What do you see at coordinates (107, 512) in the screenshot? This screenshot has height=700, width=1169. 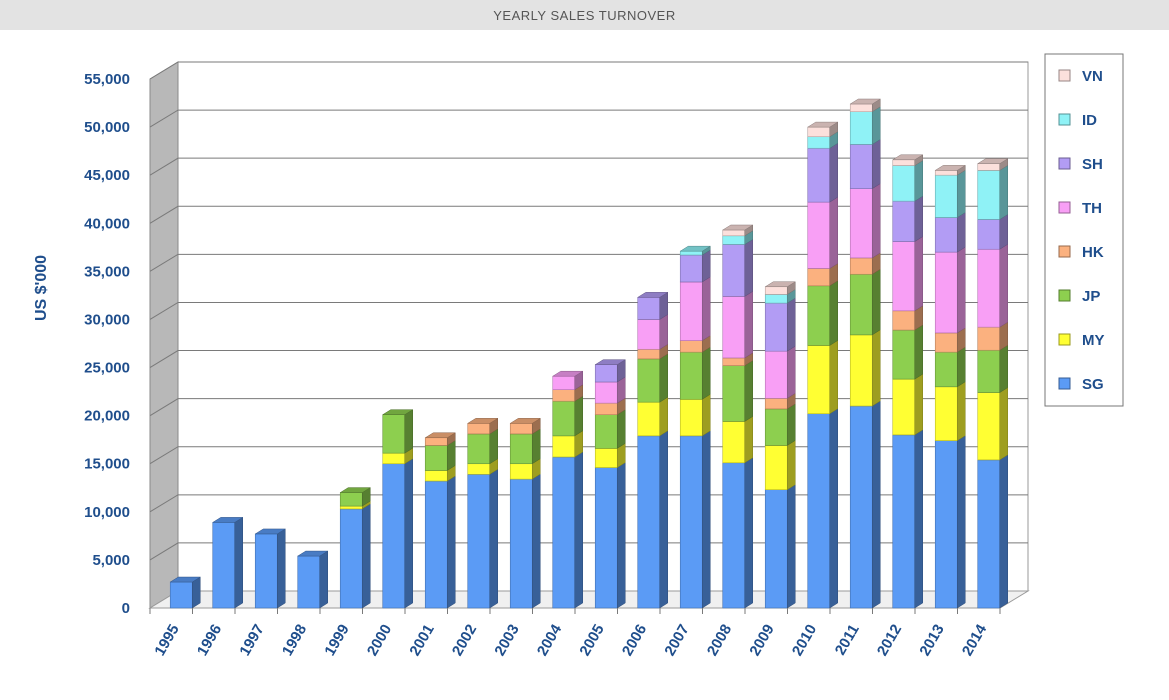 I see `y-tick-label: 10,000` at bounding box center [107, 512].